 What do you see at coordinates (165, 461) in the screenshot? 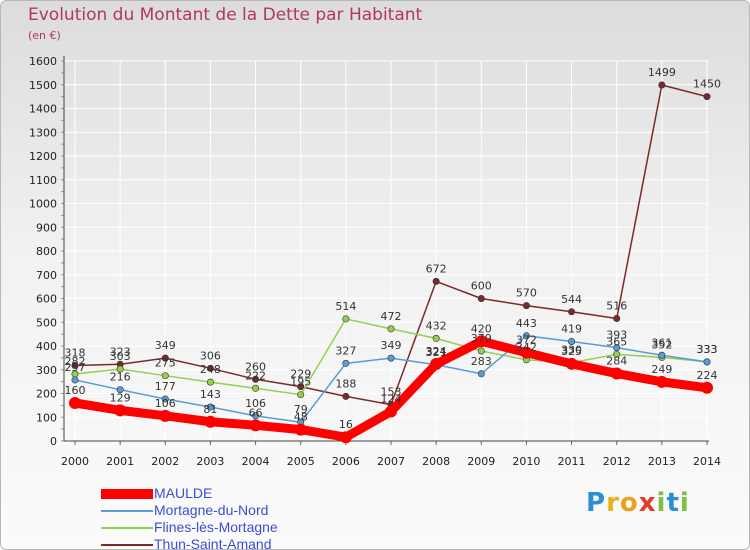
I see `x-tick-label: 2002` at bounding box center [165, 461].